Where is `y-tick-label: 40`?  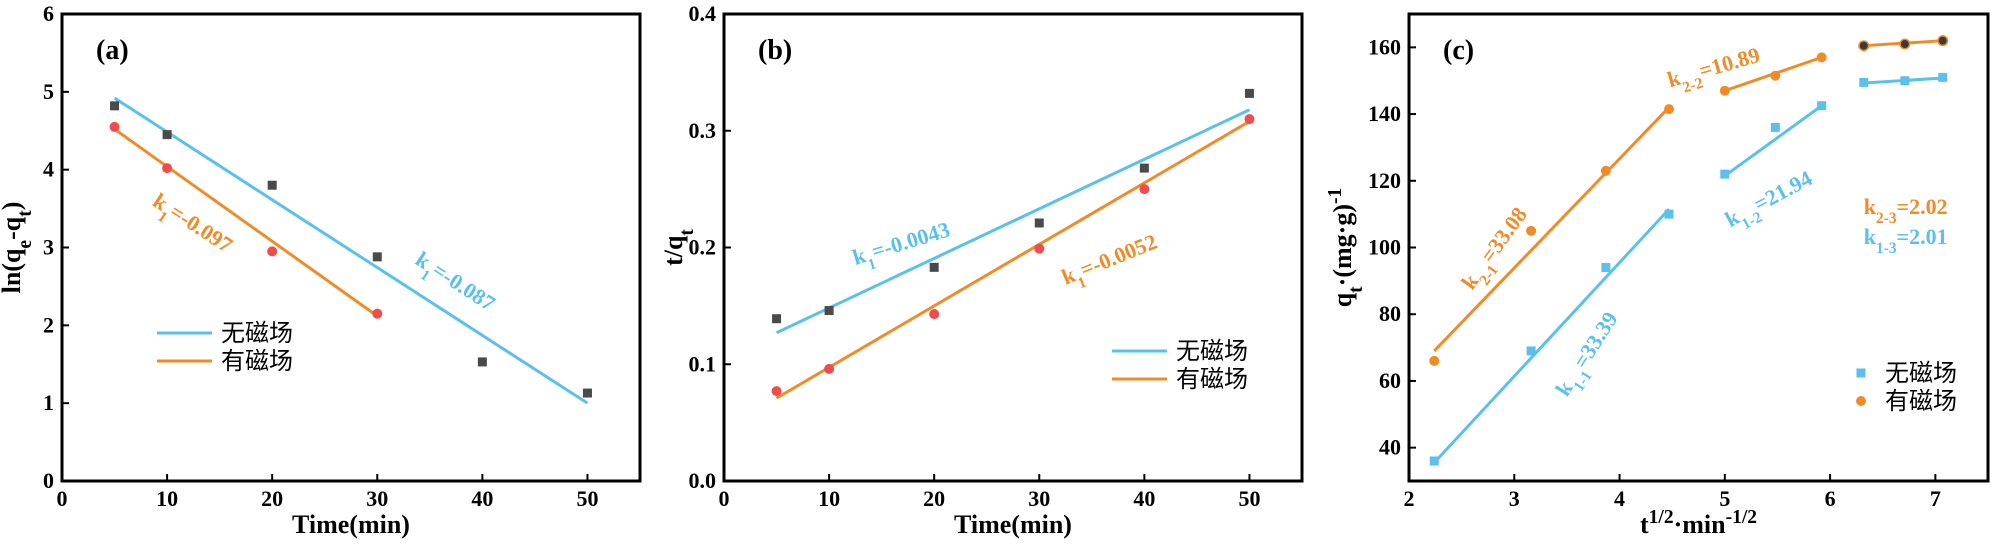
y-tick-label: 40 is located at coordinates (1390, 447).